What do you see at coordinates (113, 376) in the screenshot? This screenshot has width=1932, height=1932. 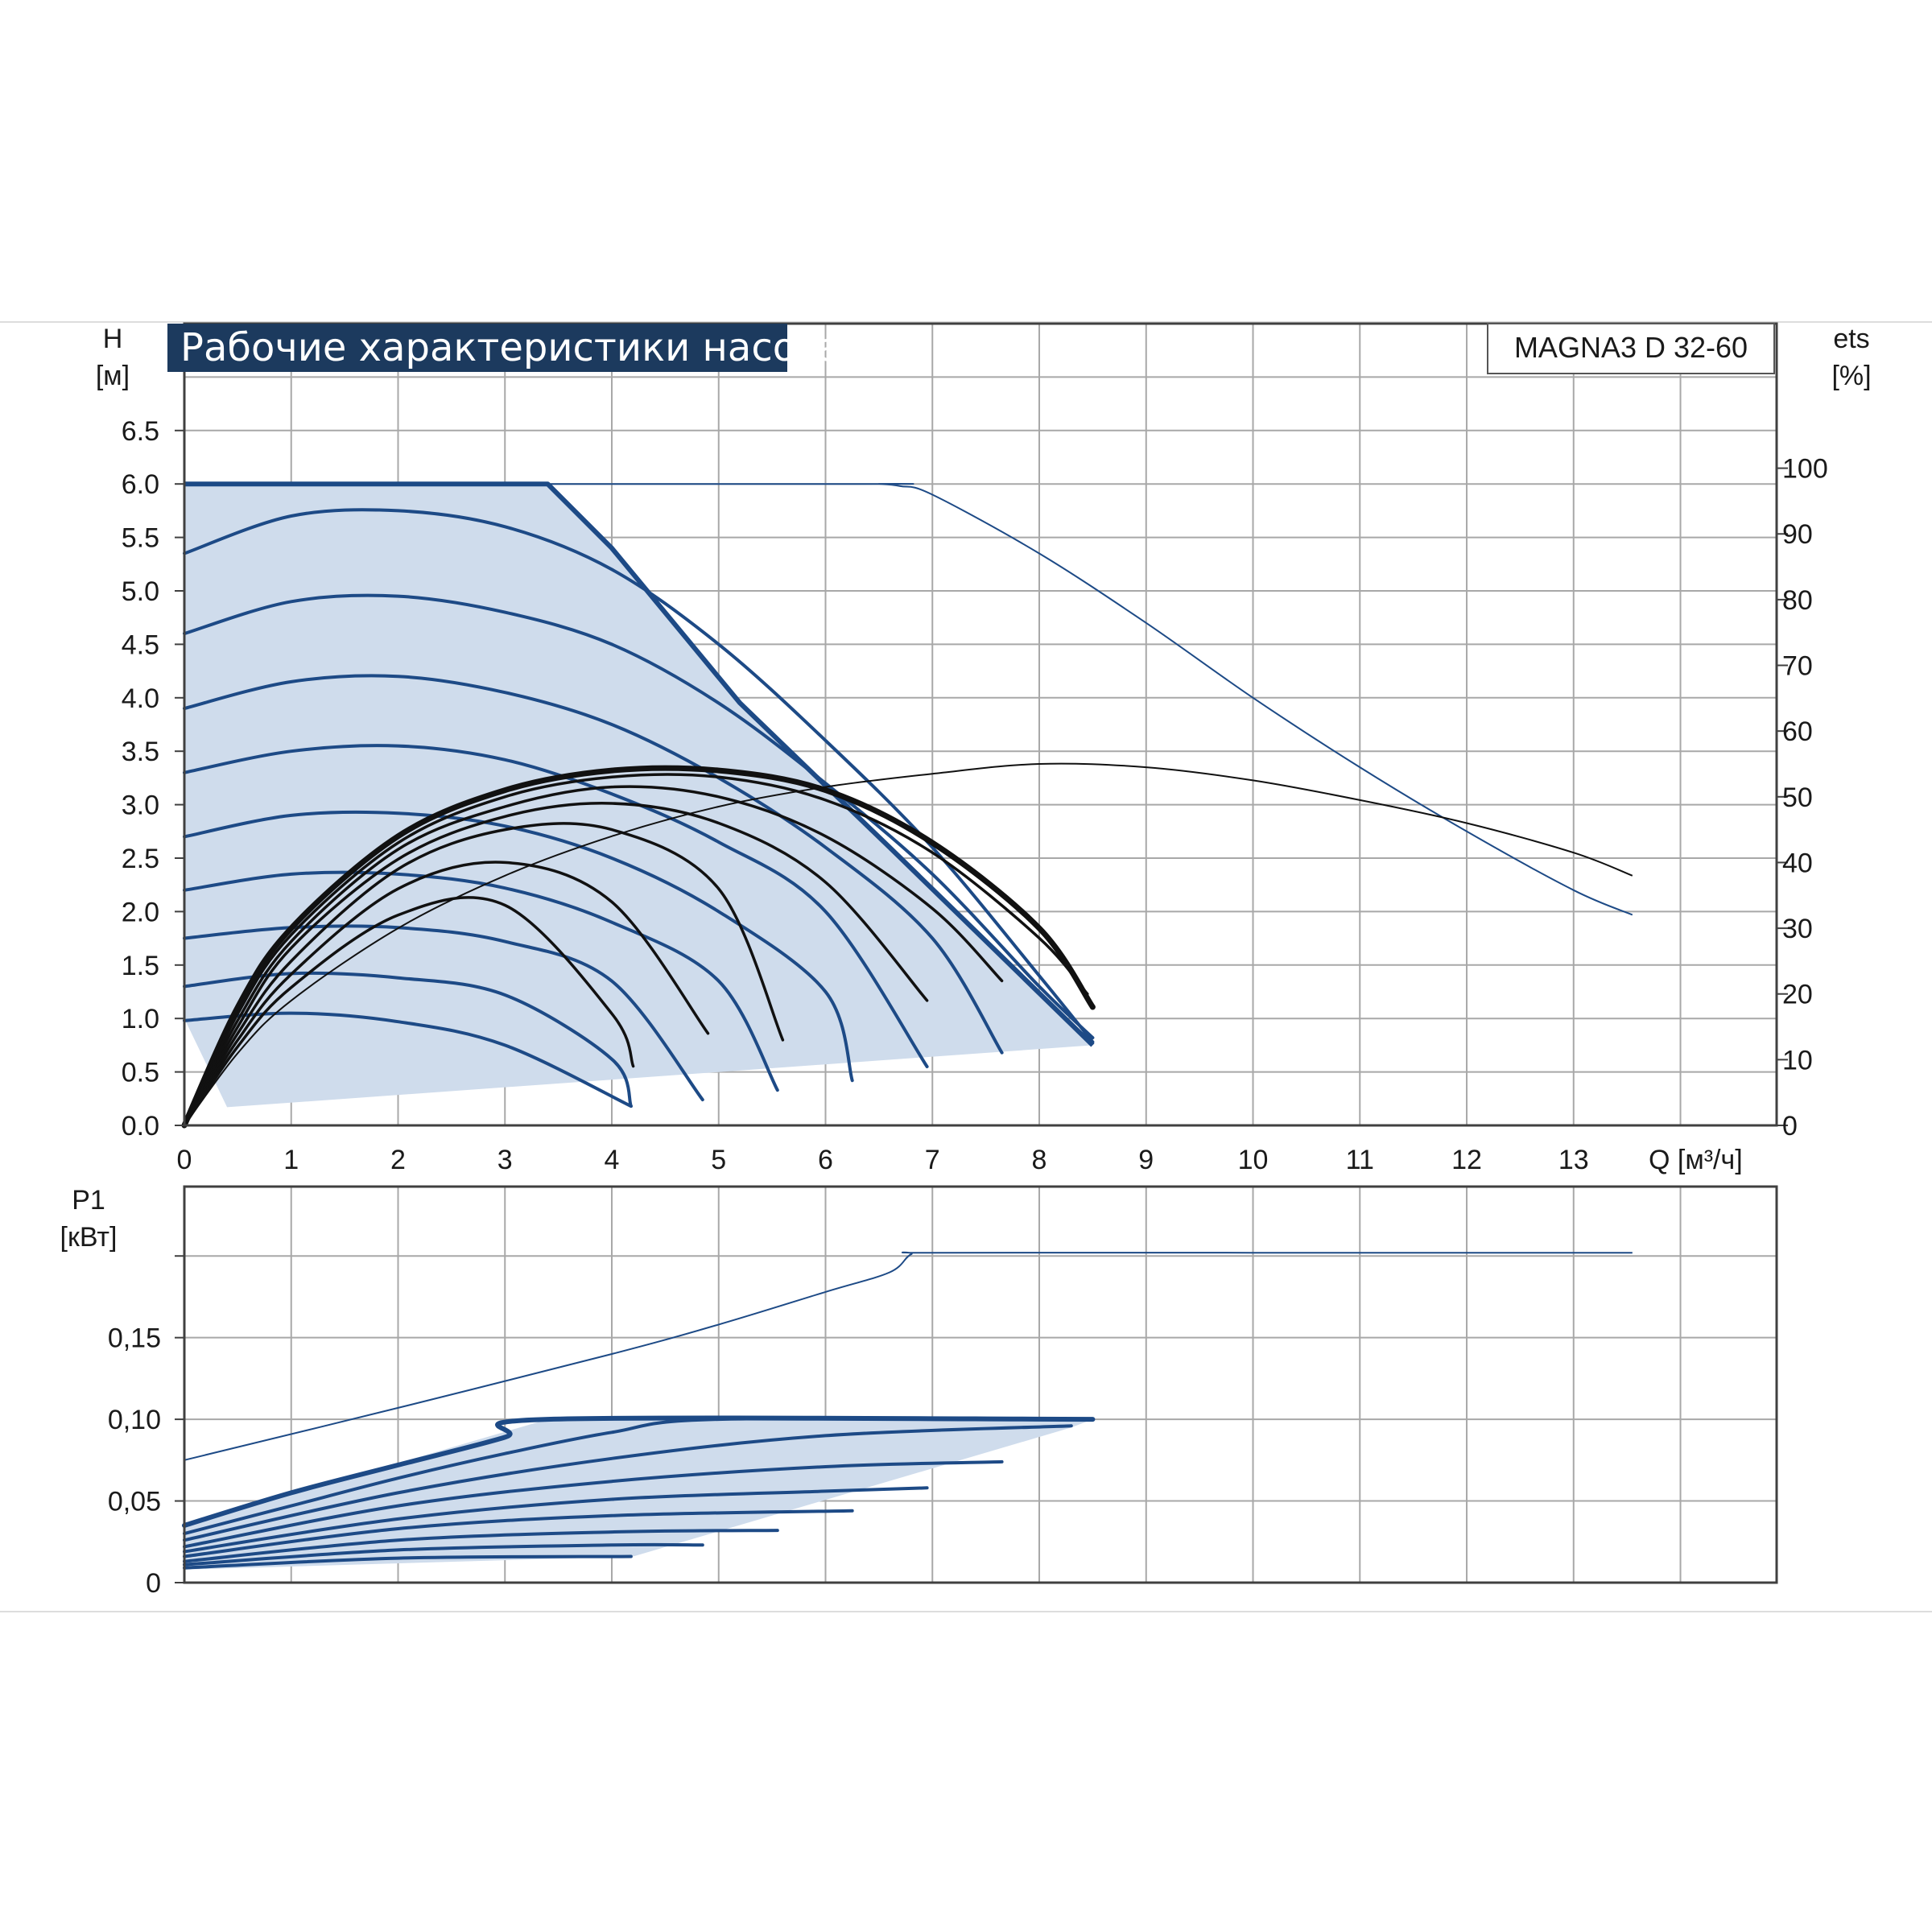 I see `head-axis-unit: [м]` at bounding box center [113, 376].